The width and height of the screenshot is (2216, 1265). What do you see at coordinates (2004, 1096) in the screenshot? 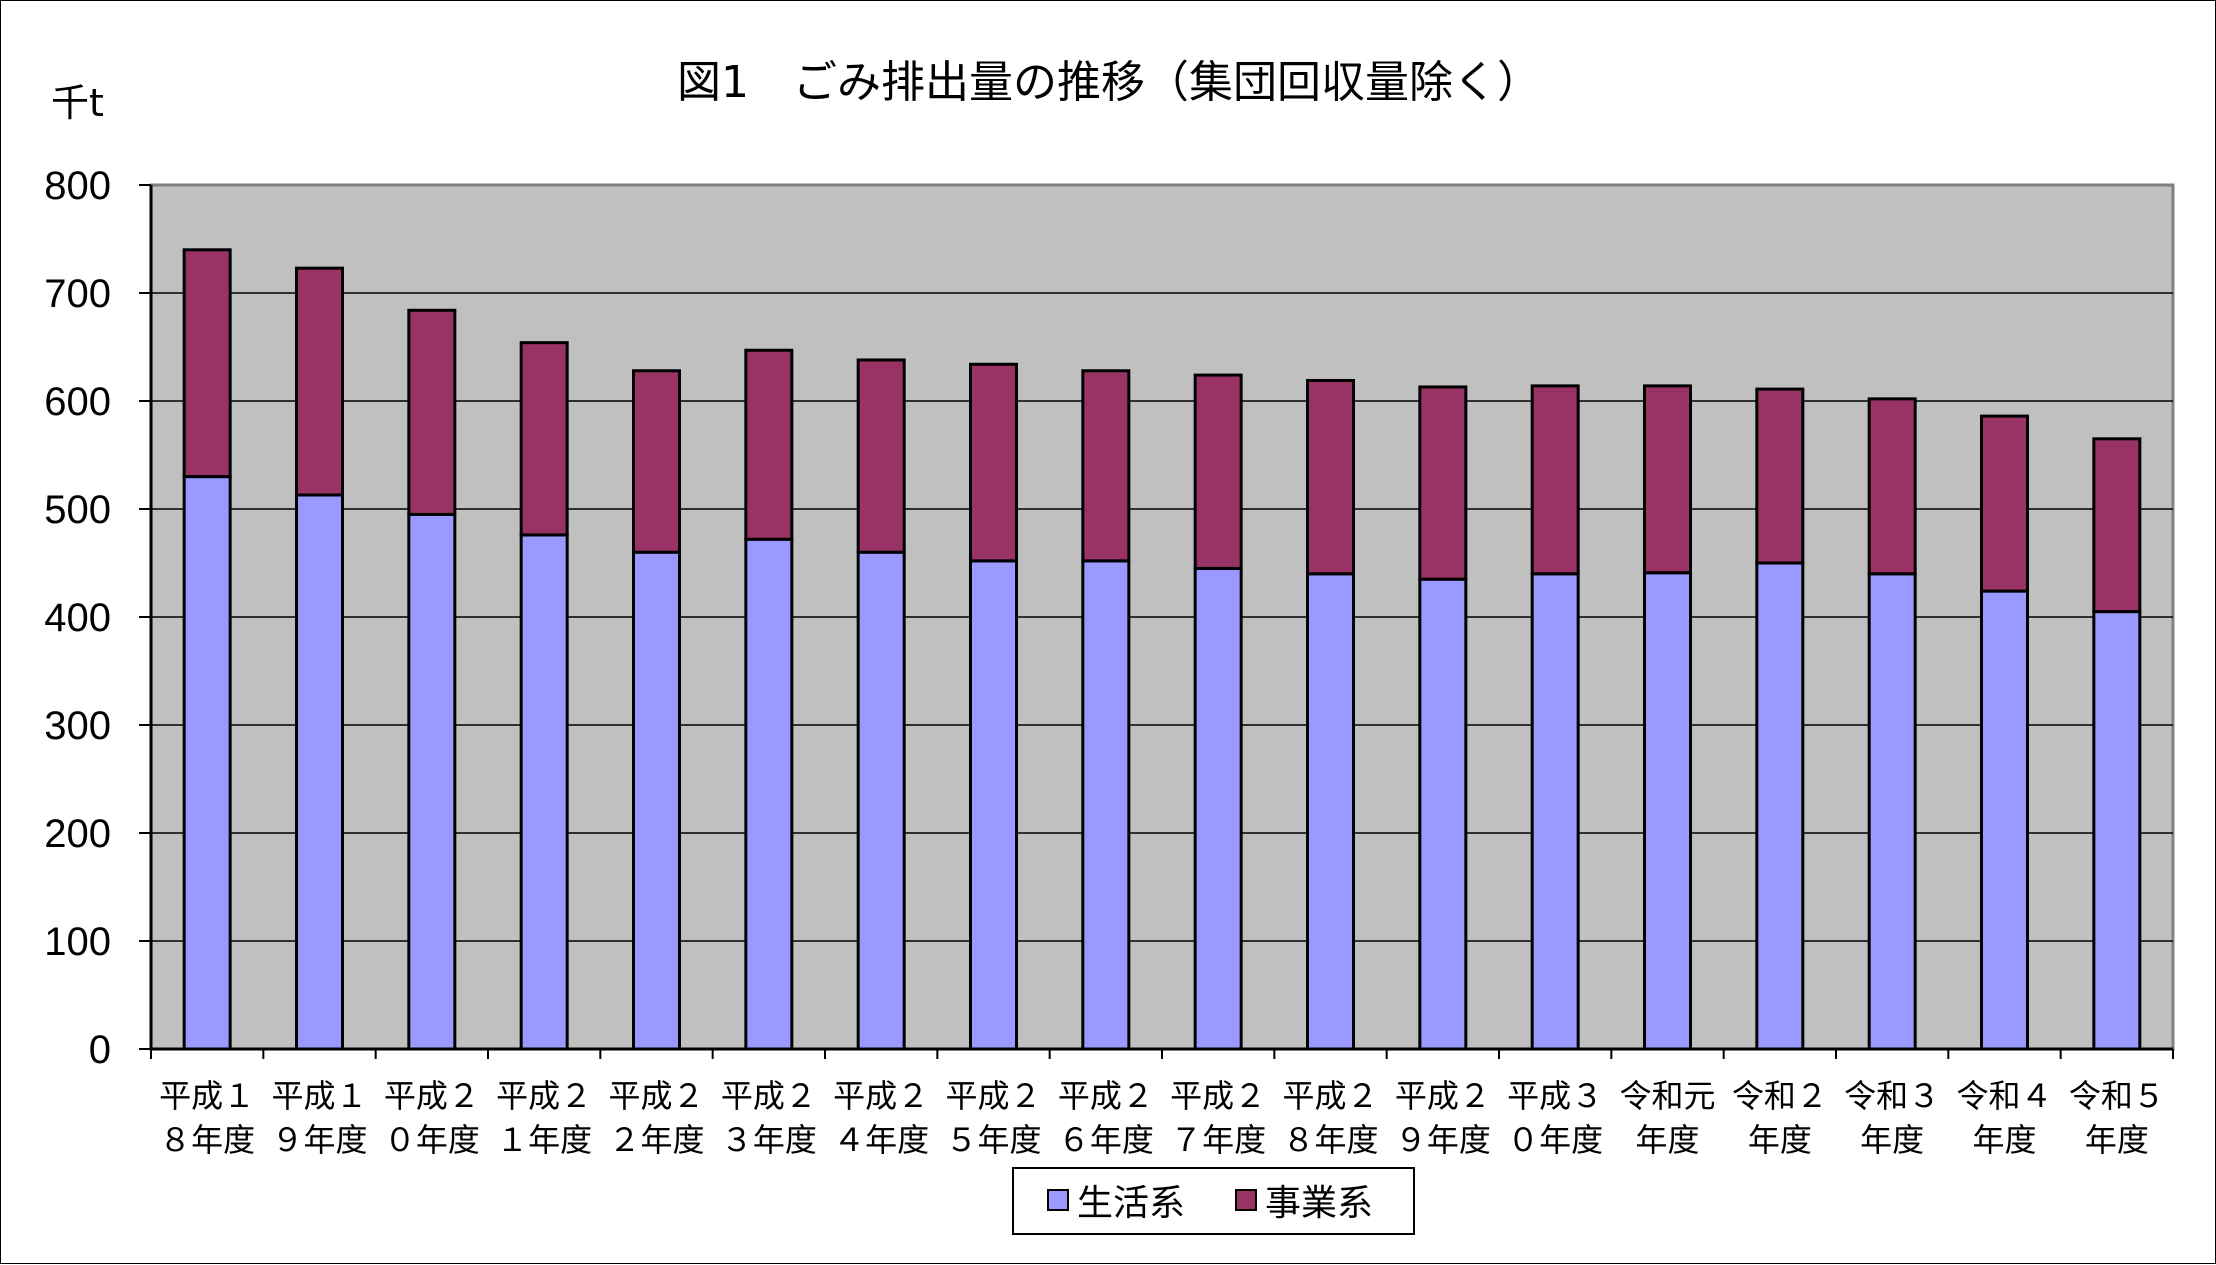
I see `x-category-line-16-0: 令和４` at bounding box center [2004, 1096].